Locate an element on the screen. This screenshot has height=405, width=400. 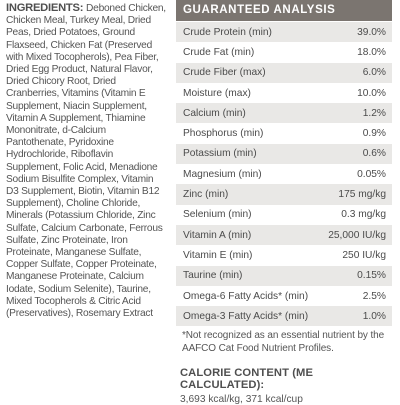
nutrient-row: Crude Fat (min) 18.0% is located at coordinates (284, 52).